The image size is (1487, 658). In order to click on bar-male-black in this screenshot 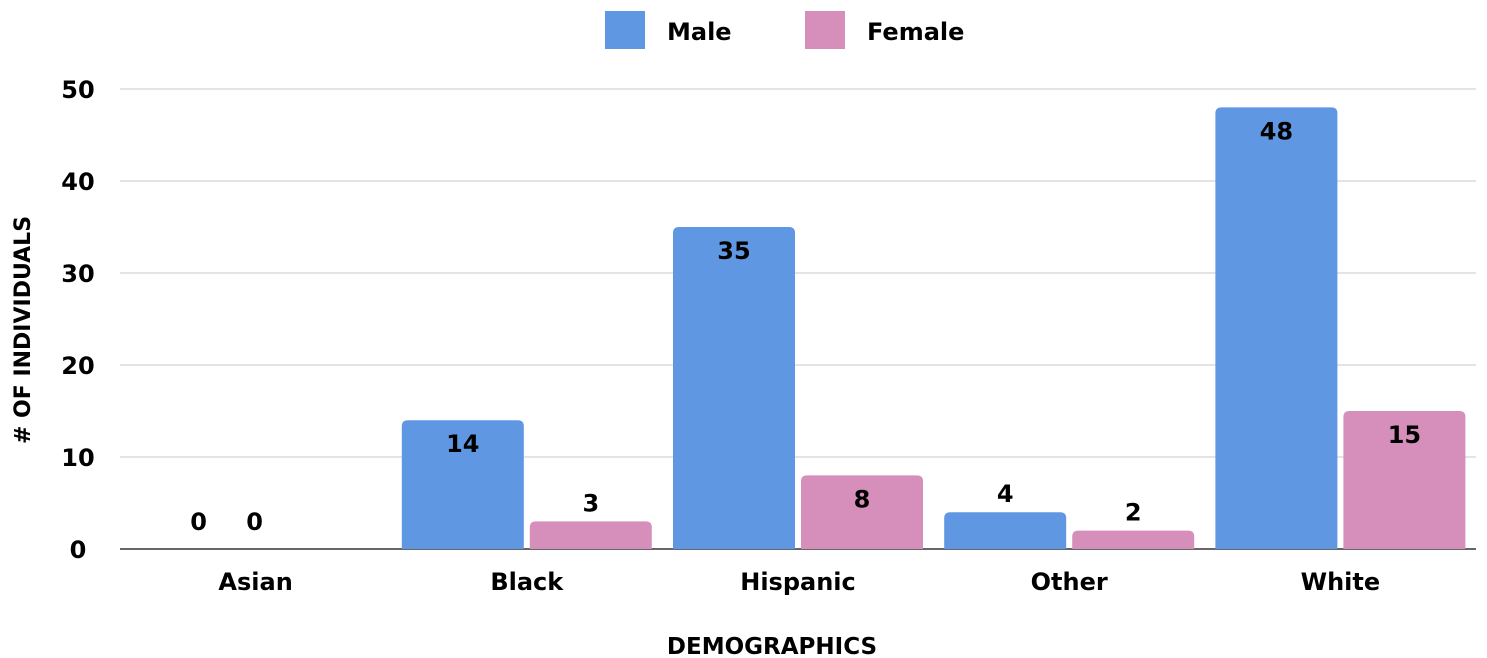, I will do `click(462, 484)`.